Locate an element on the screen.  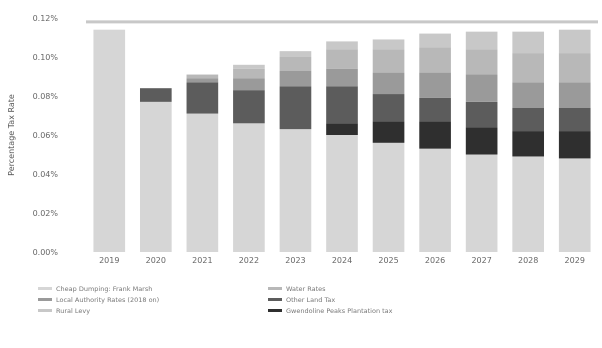
x-tick-label: 2027 is located at coordinates (481, 260).